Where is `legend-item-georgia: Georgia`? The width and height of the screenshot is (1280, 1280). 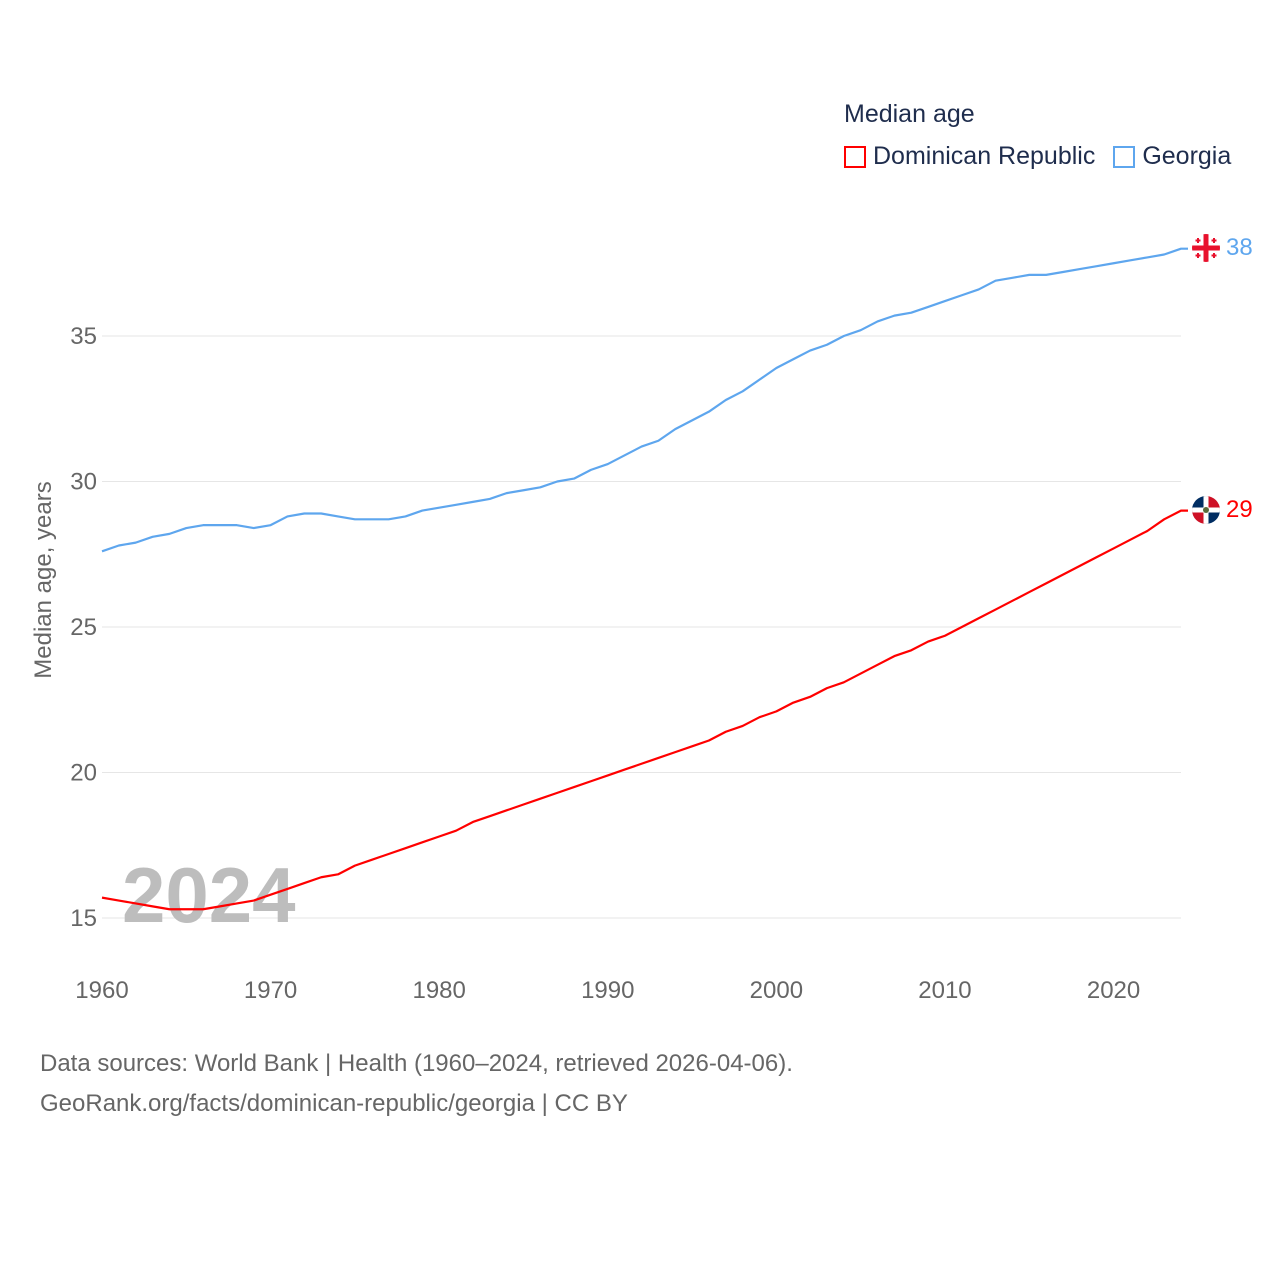
legend-item-georgia: Georgia is located at coordinates (1172, 156).